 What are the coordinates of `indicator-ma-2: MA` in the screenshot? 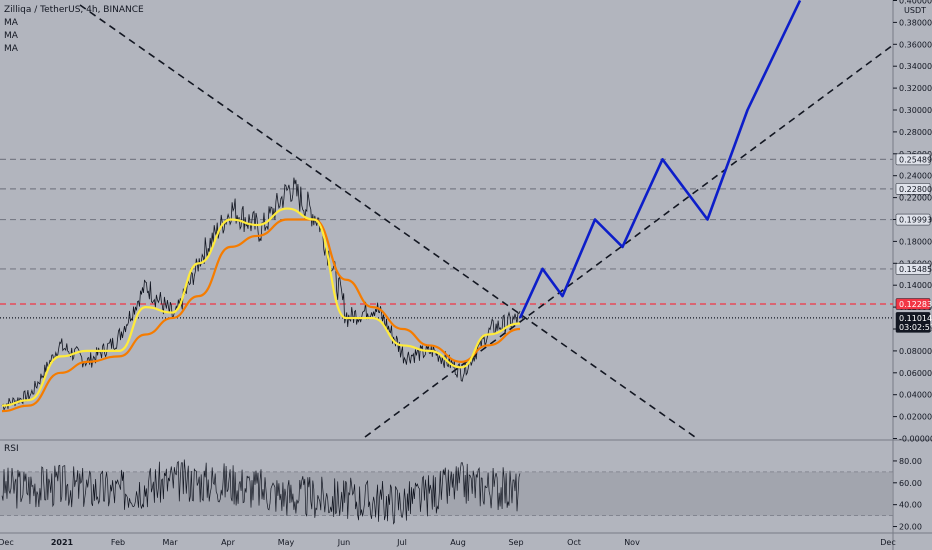 It's located at (11, 36).